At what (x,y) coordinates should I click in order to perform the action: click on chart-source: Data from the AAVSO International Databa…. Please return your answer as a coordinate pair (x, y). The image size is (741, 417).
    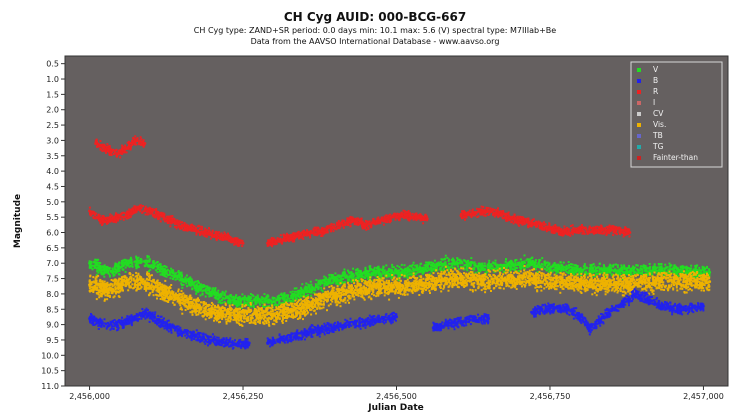
    Looking at the image, I should click on (375, 41).